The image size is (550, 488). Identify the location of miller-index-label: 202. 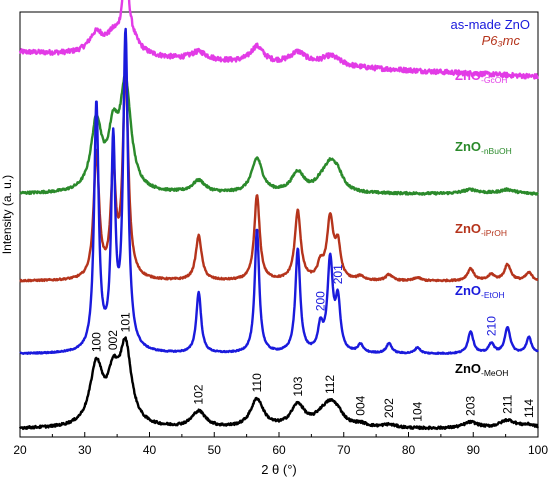
(389, 408).